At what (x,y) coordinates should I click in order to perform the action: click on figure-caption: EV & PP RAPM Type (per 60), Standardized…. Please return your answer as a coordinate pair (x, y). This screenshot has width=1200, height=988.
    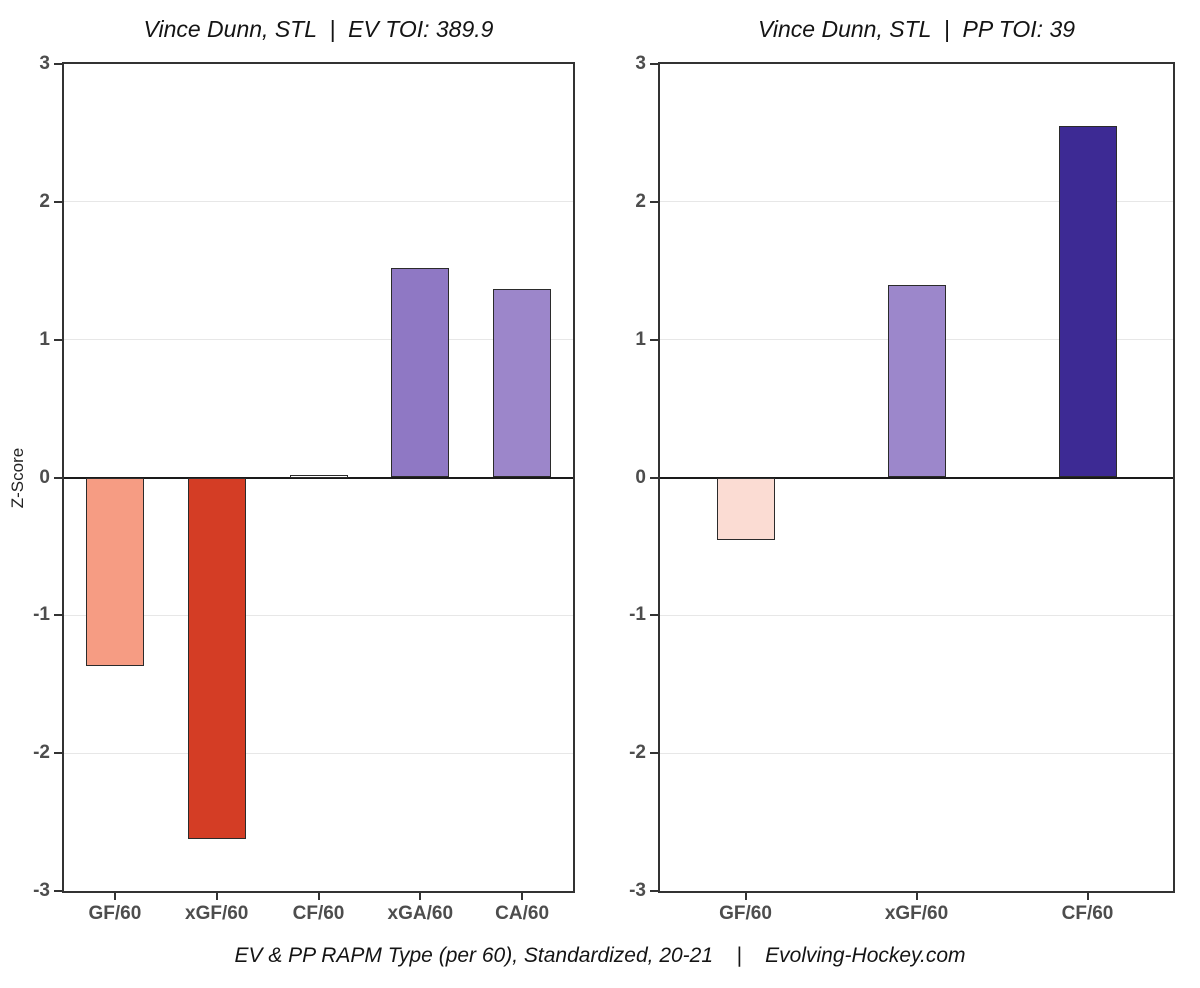
    Looking at the image, I should click on (600, 955).